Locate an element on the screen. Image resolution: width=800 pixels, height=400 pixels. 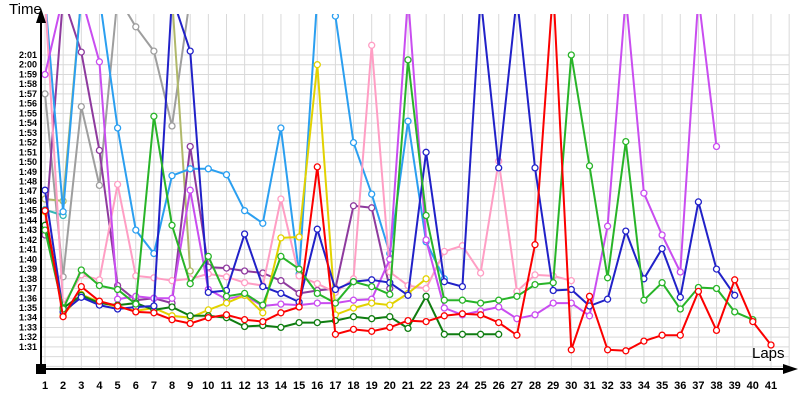
svg-text: 1:40 is located at coordinates (28, 259).